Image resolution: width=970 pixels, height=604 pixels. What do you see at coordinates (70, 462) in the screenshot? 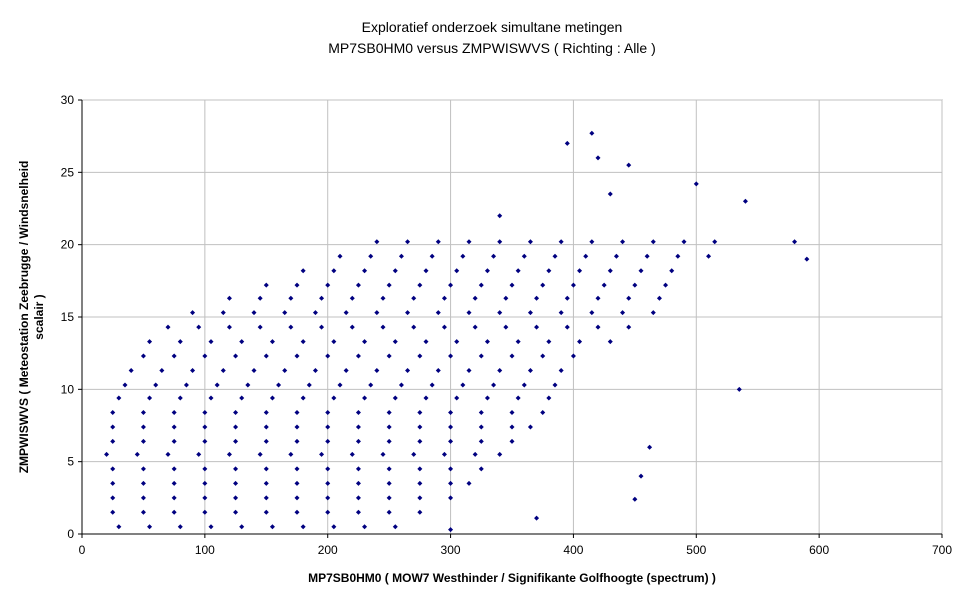
I see `y-tick-label: 5` at bounding box center [70, 462].